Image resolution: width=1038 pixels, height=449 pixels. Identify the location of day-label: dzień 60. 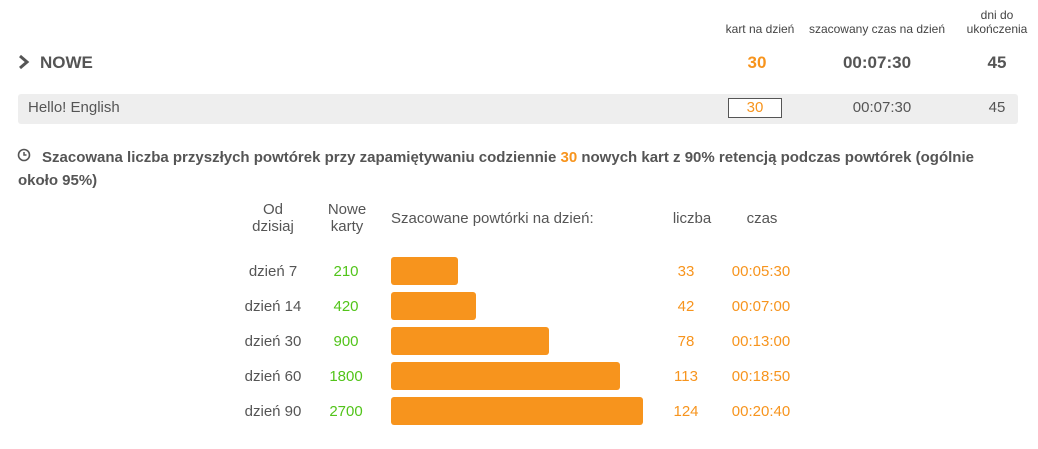
(273, 376).